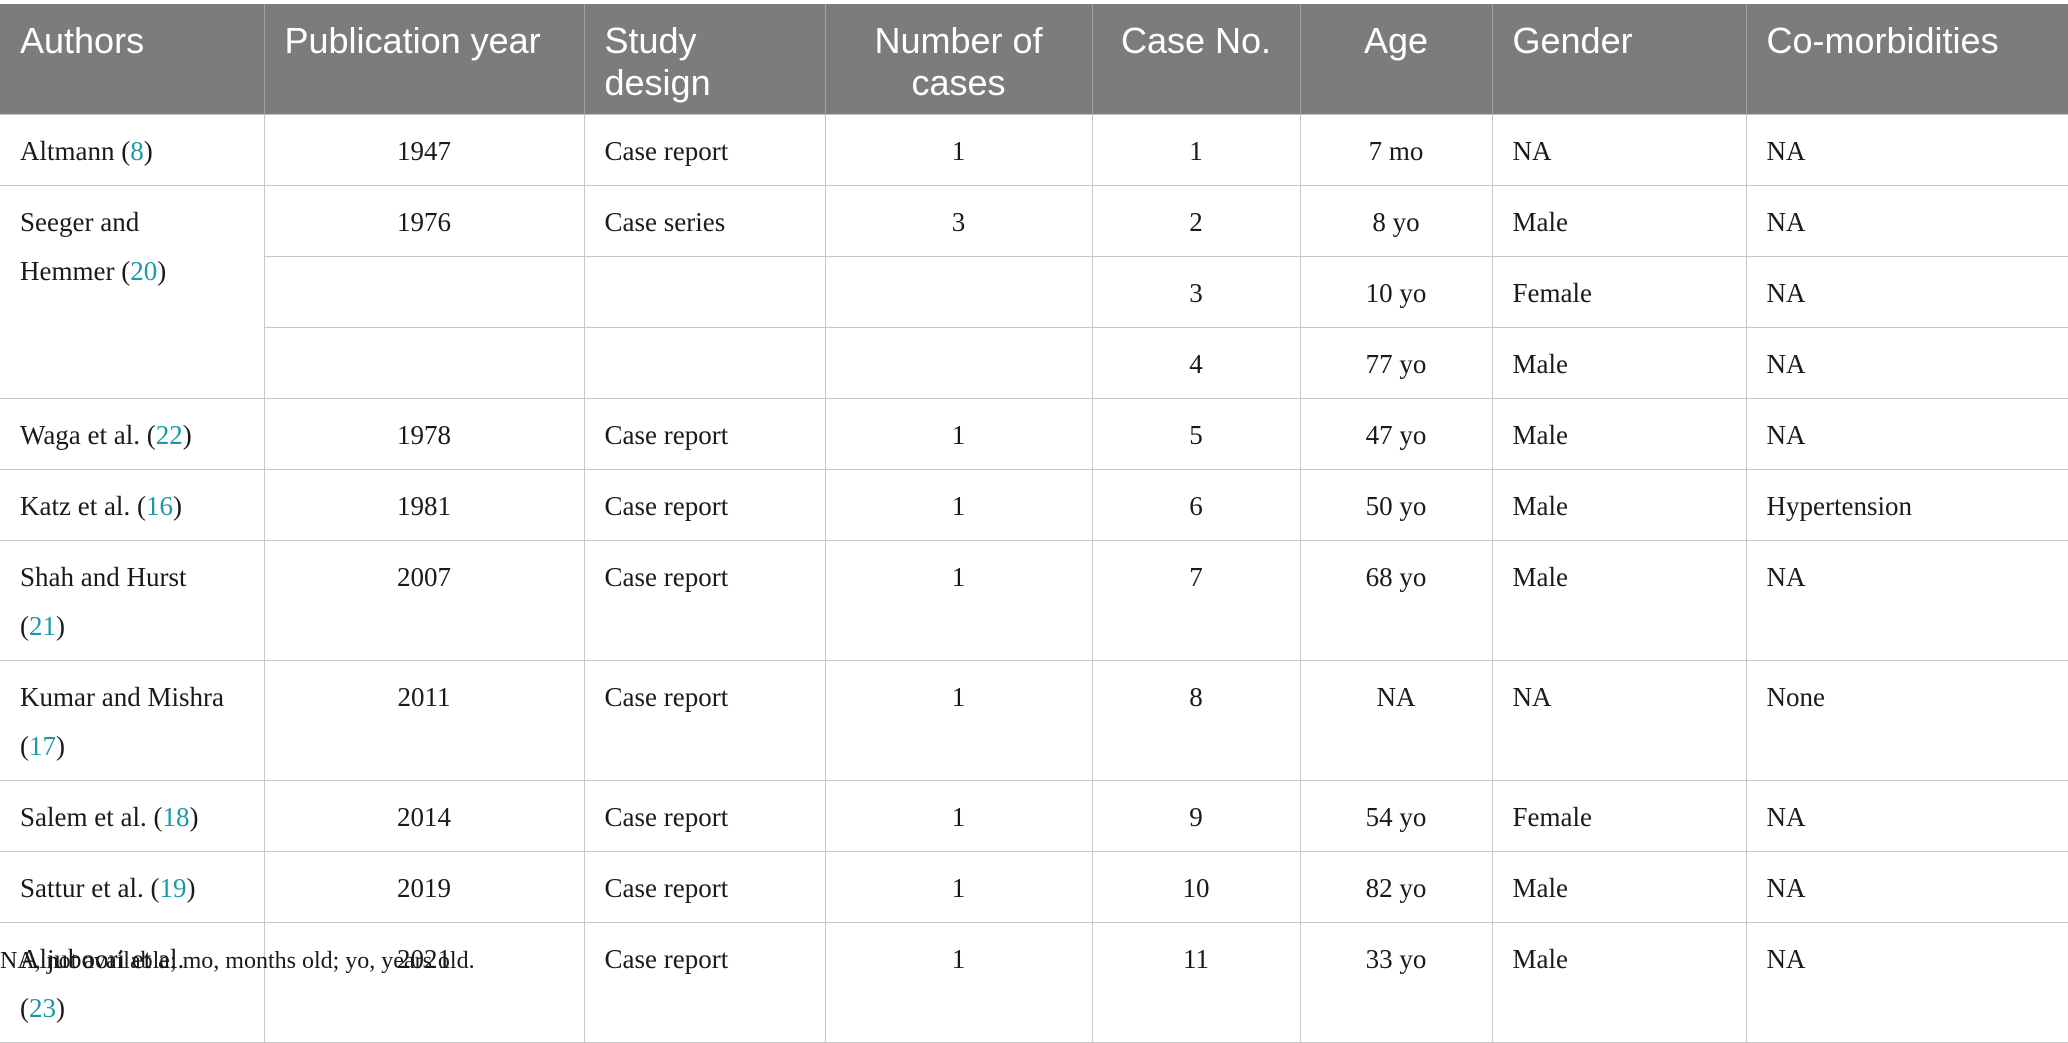  I want to click on cell-case-no: 10, so click(1196, 887).